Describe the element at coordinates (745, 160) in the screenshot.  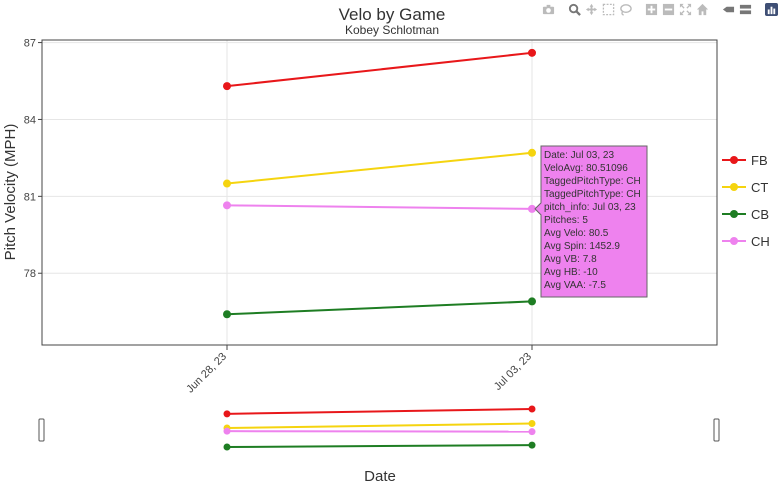
I see `legend-item-fb: FB` at that location.